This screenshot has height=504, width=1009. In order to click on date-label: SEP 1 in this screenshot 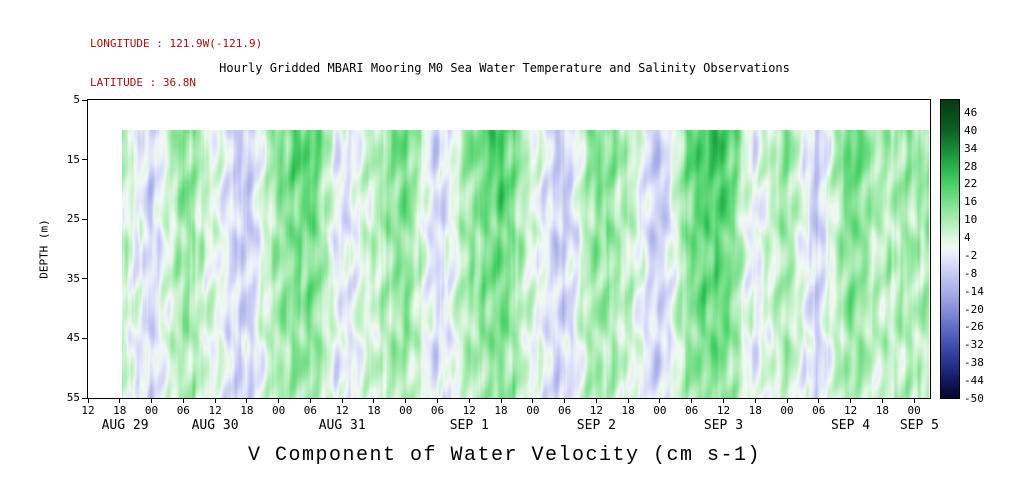, I will do `click(469, 425)`.